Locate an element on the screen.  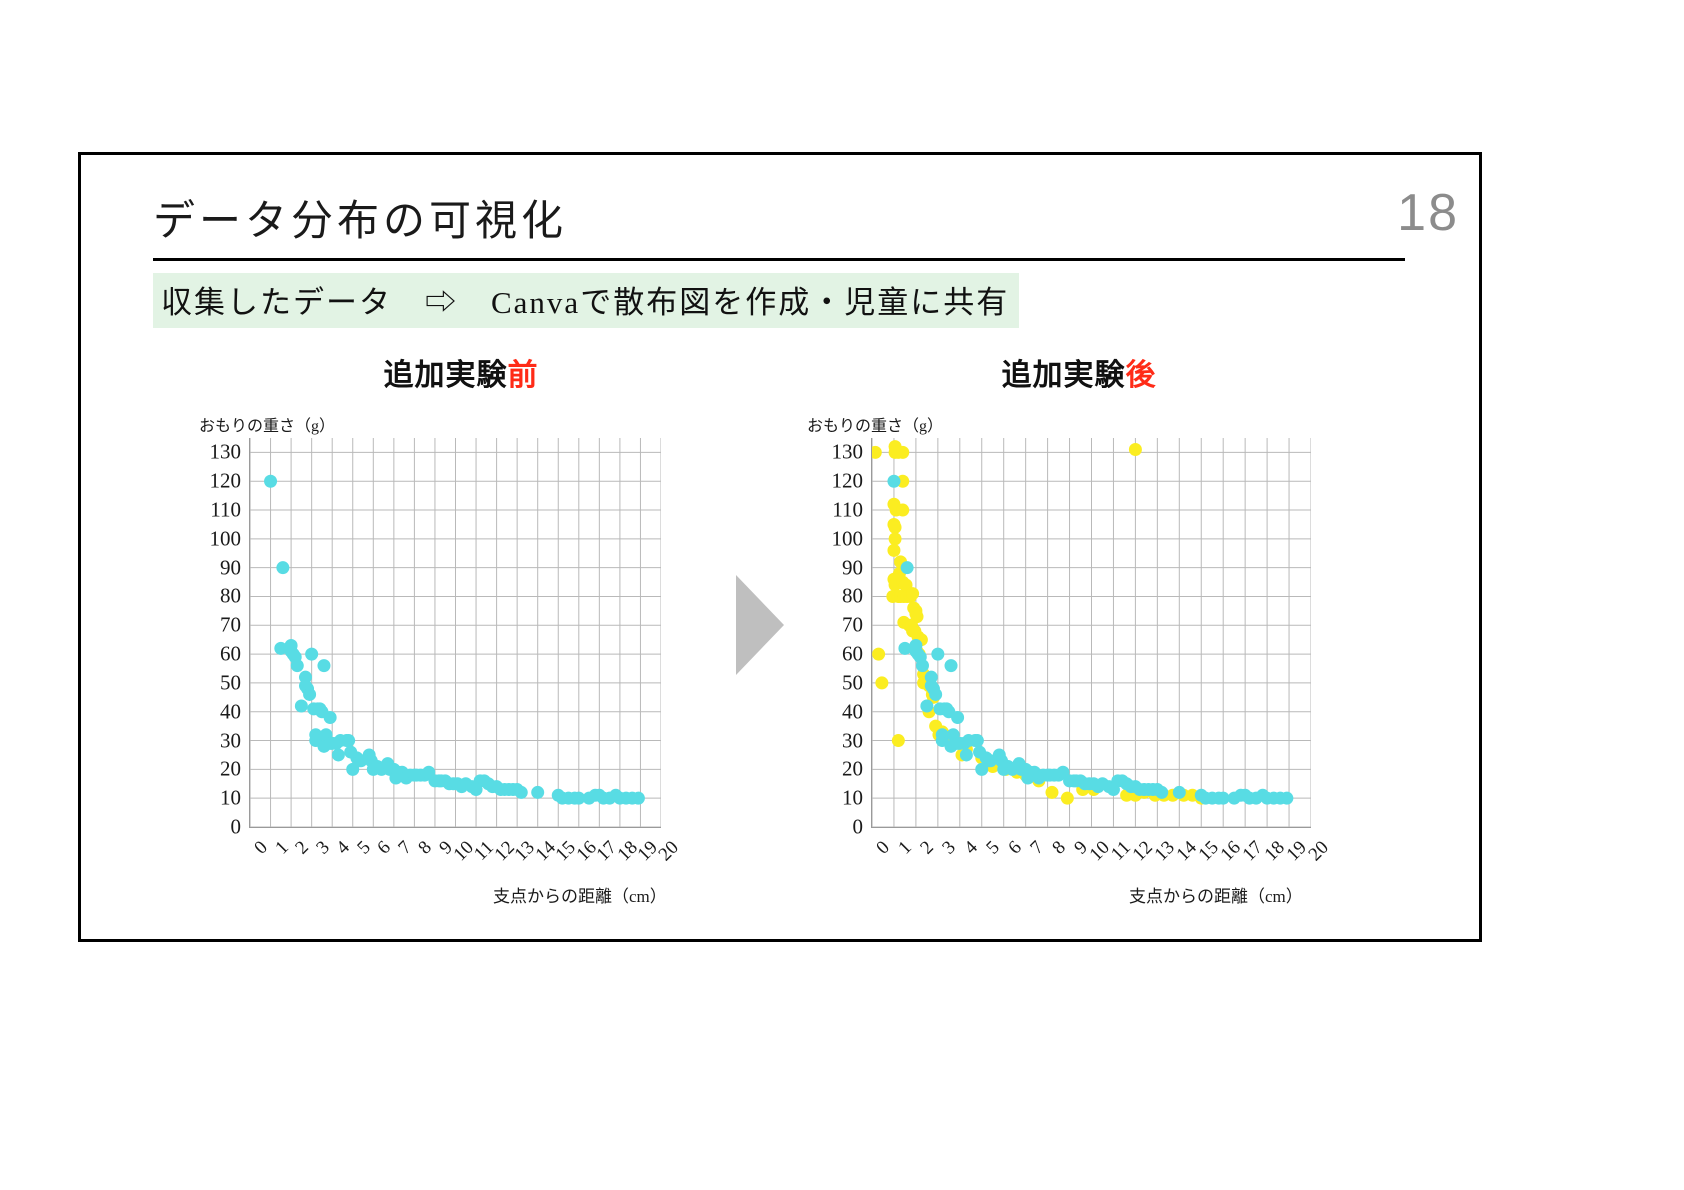
chart-before-x-axis-title: 支点からの距離（cm） is located at coordinates (580, 896).